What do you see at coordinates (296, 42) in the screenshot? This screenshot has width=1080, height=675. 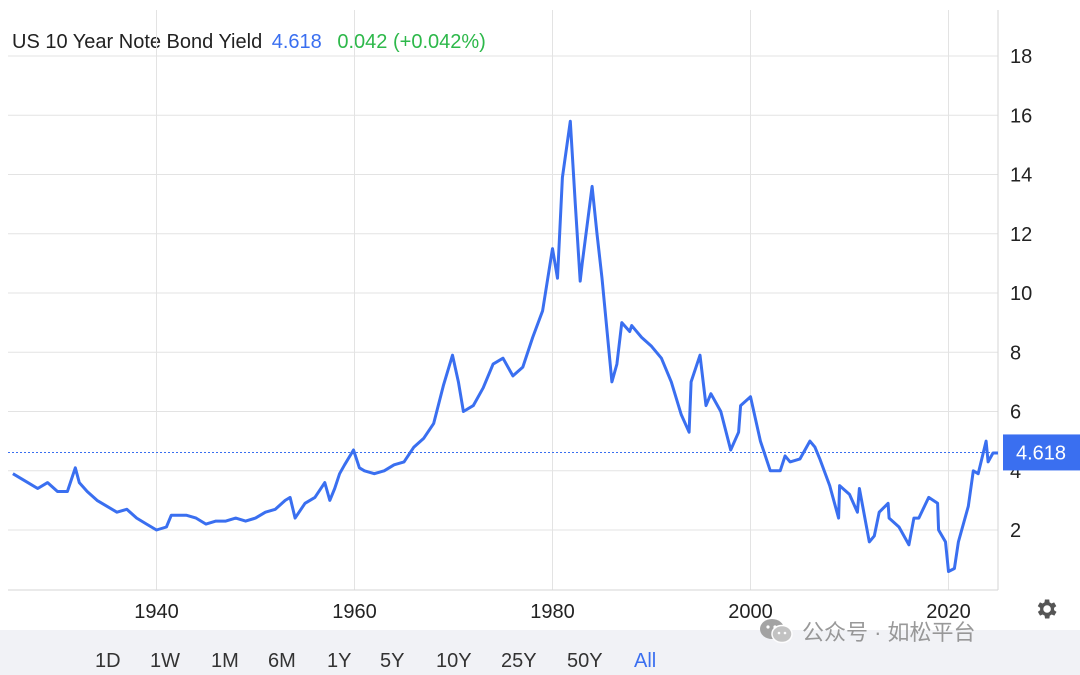 I see `last-price: 4.618` at bounding box center [296, 42].